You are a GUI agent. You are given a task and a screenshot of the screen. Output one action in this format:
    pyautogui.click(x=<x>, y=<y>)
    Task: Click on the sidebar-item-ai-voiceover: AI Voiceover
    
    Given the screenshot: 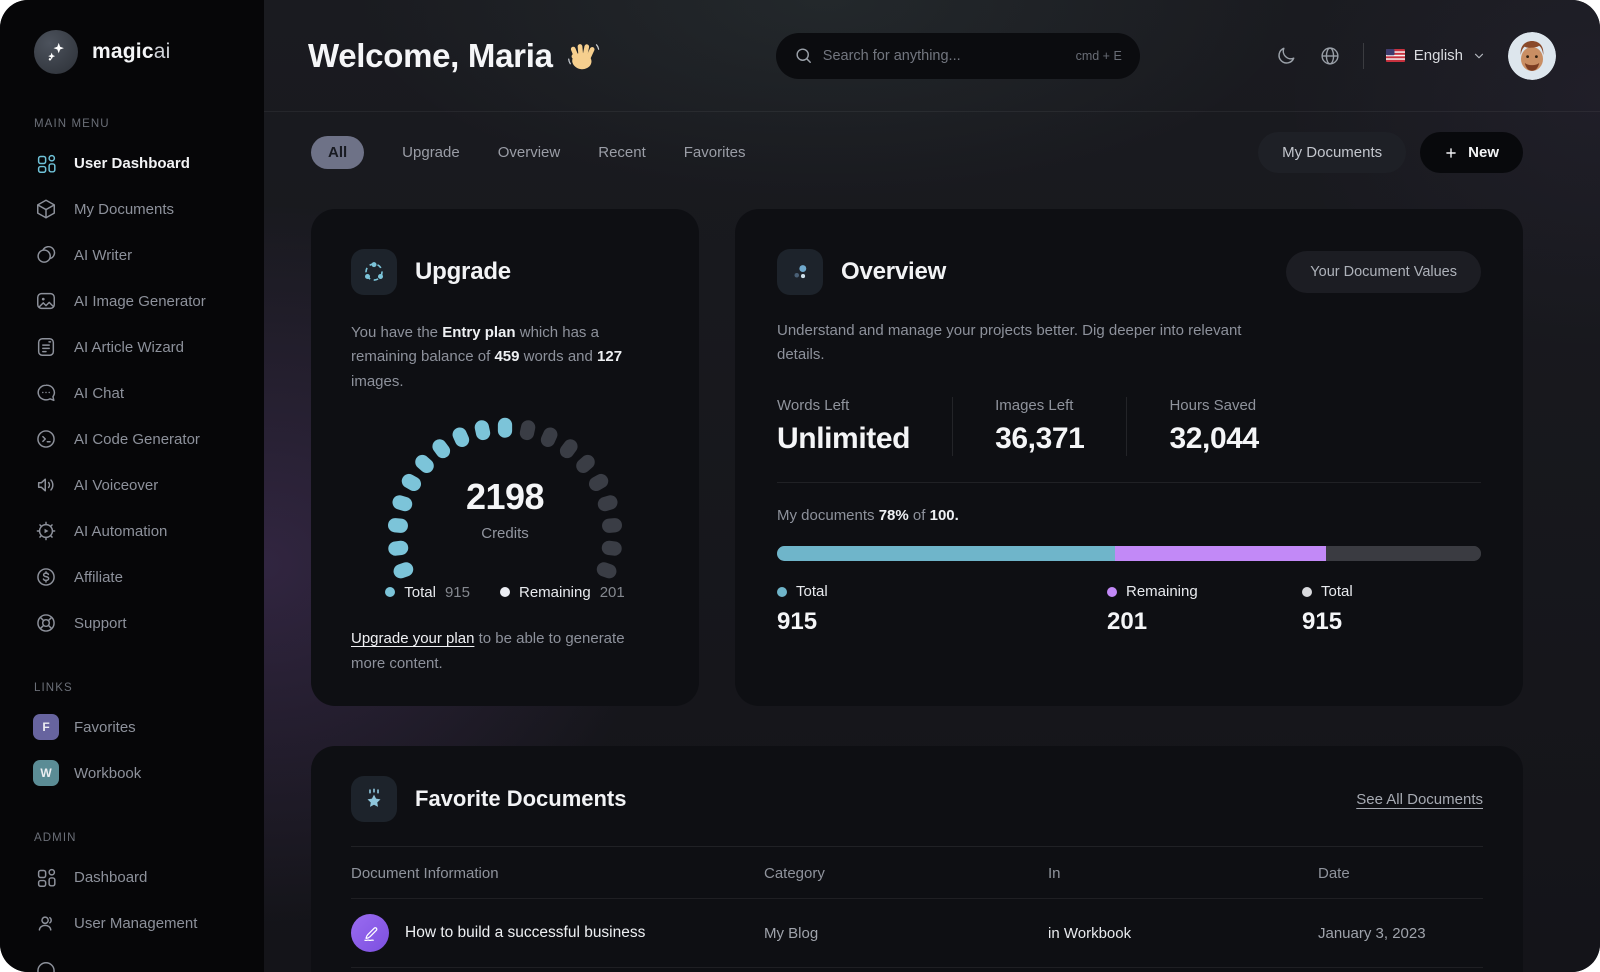 What is the action you would take?
    pyautogui.click(x=132, y=485)
    